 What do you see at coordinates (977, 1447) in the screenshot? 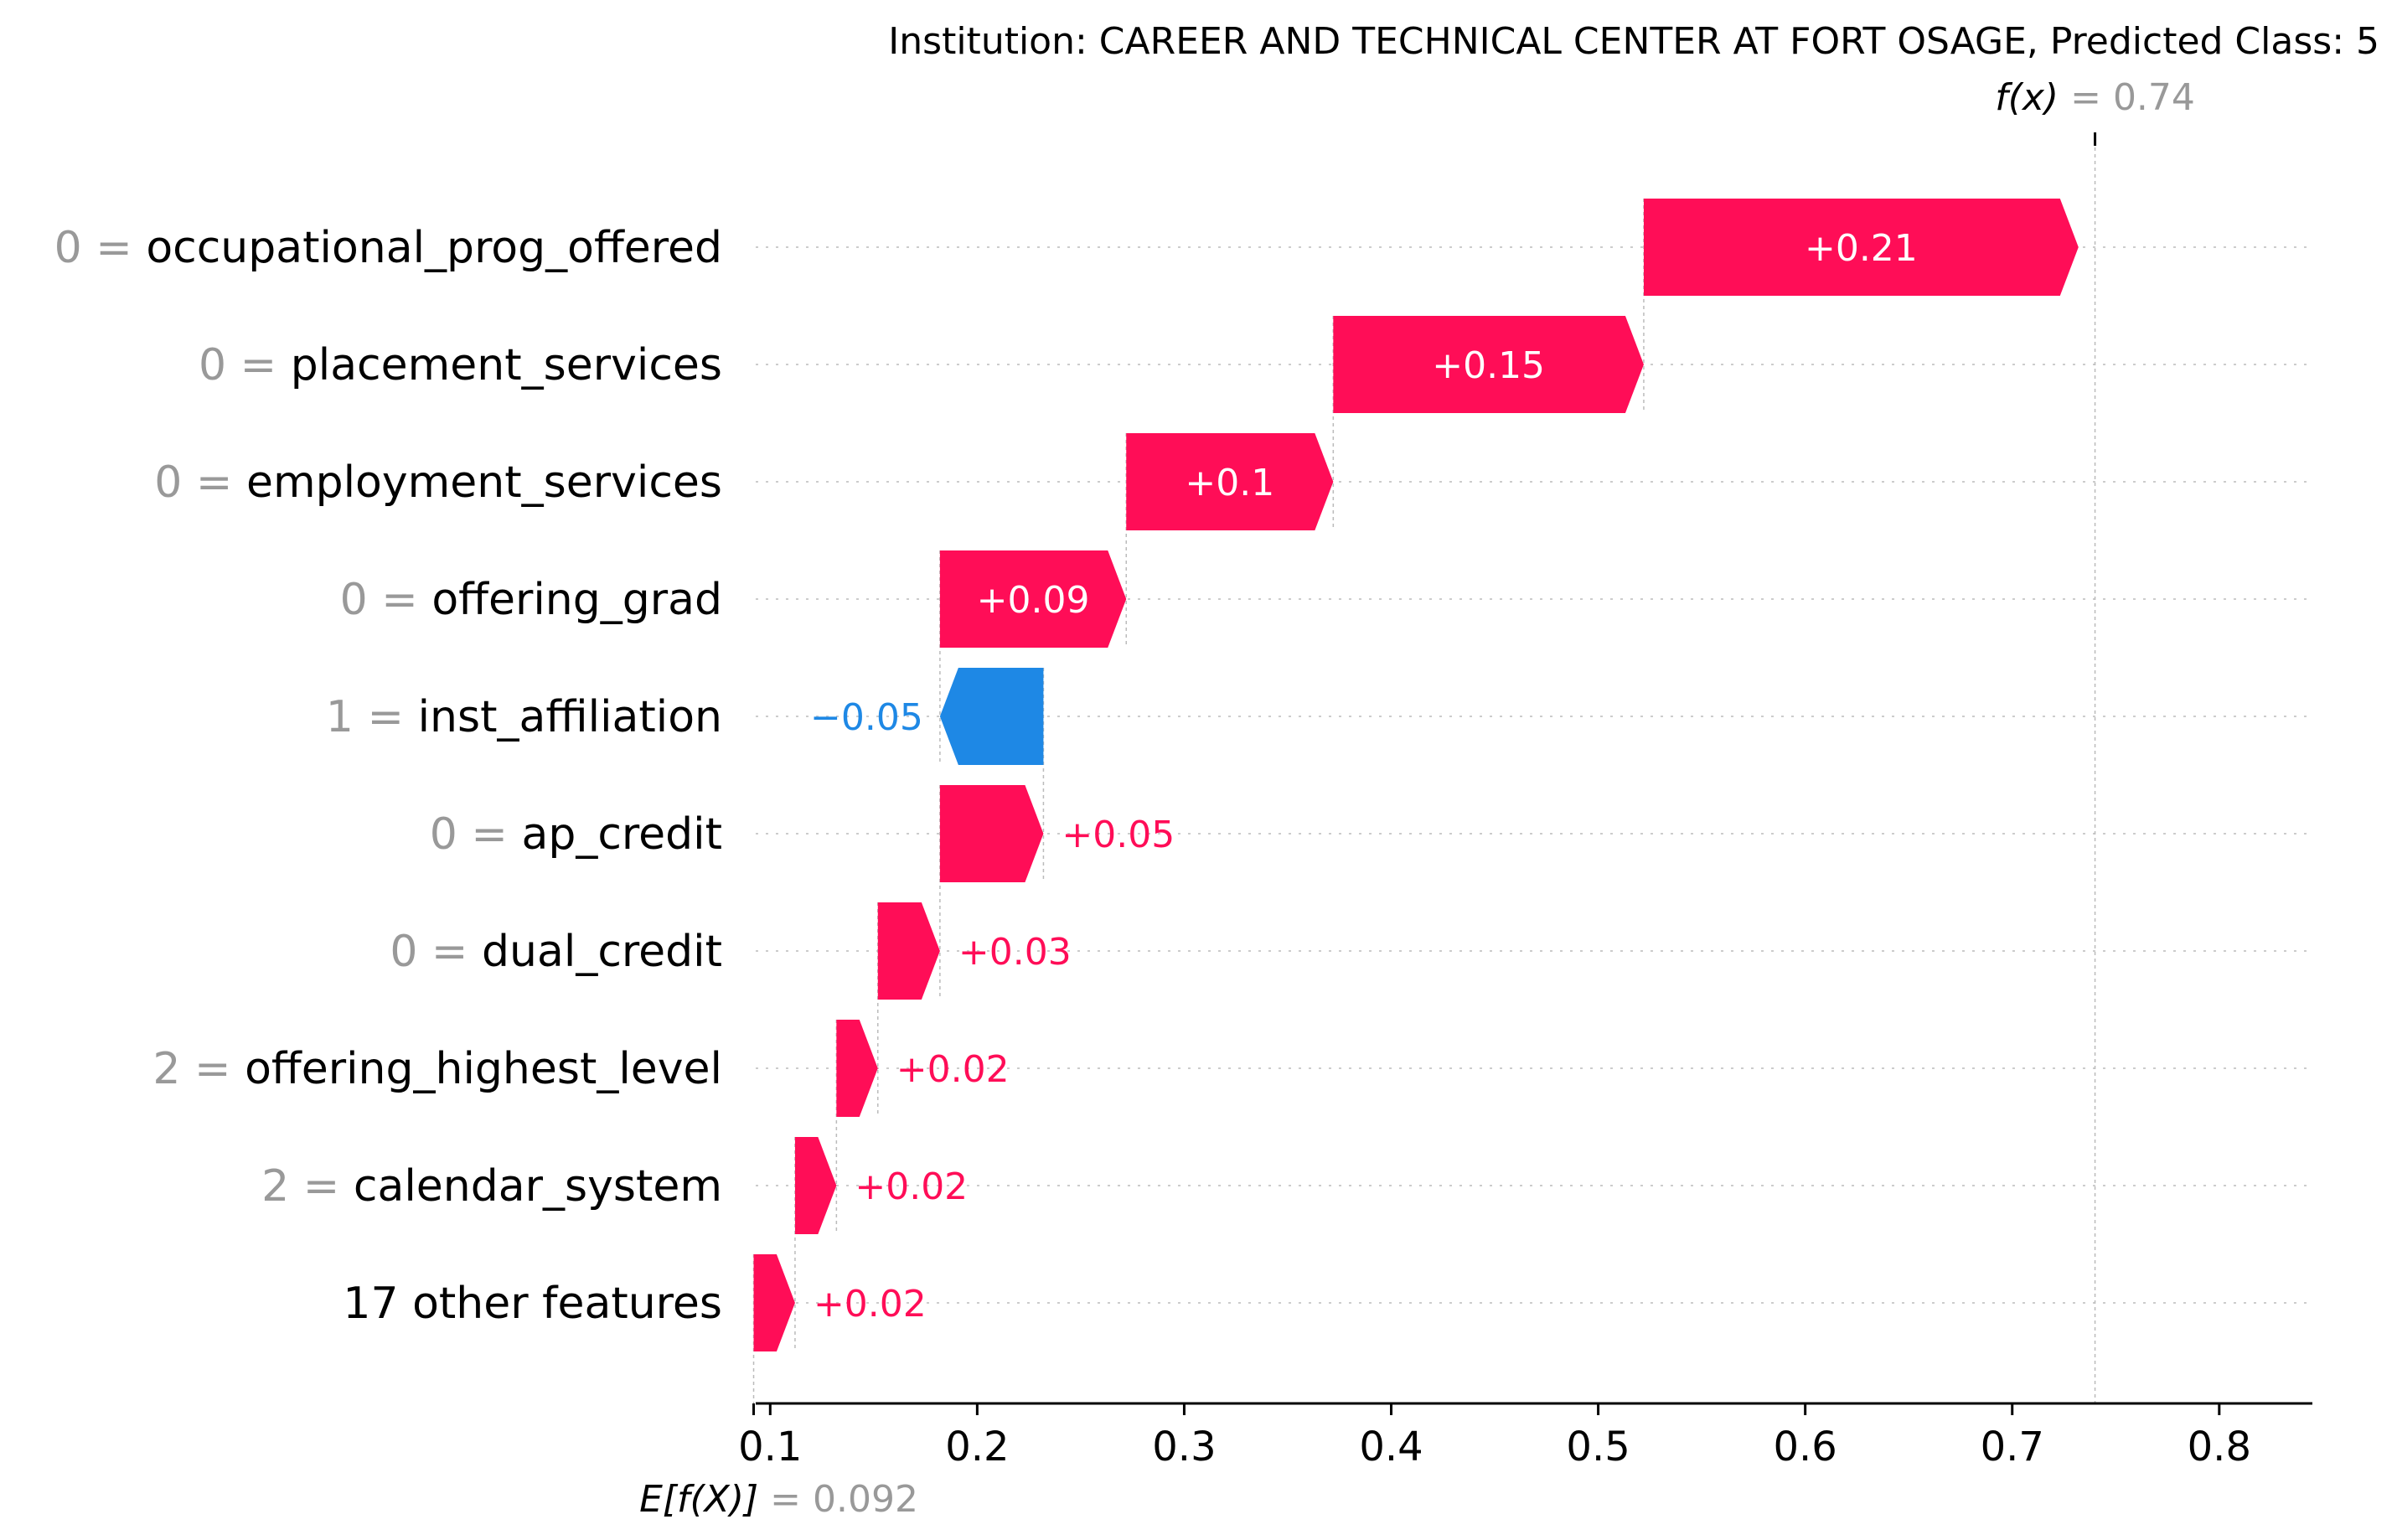
I see `x-tick-label: 0.2` at bounding box center [977, 1447].